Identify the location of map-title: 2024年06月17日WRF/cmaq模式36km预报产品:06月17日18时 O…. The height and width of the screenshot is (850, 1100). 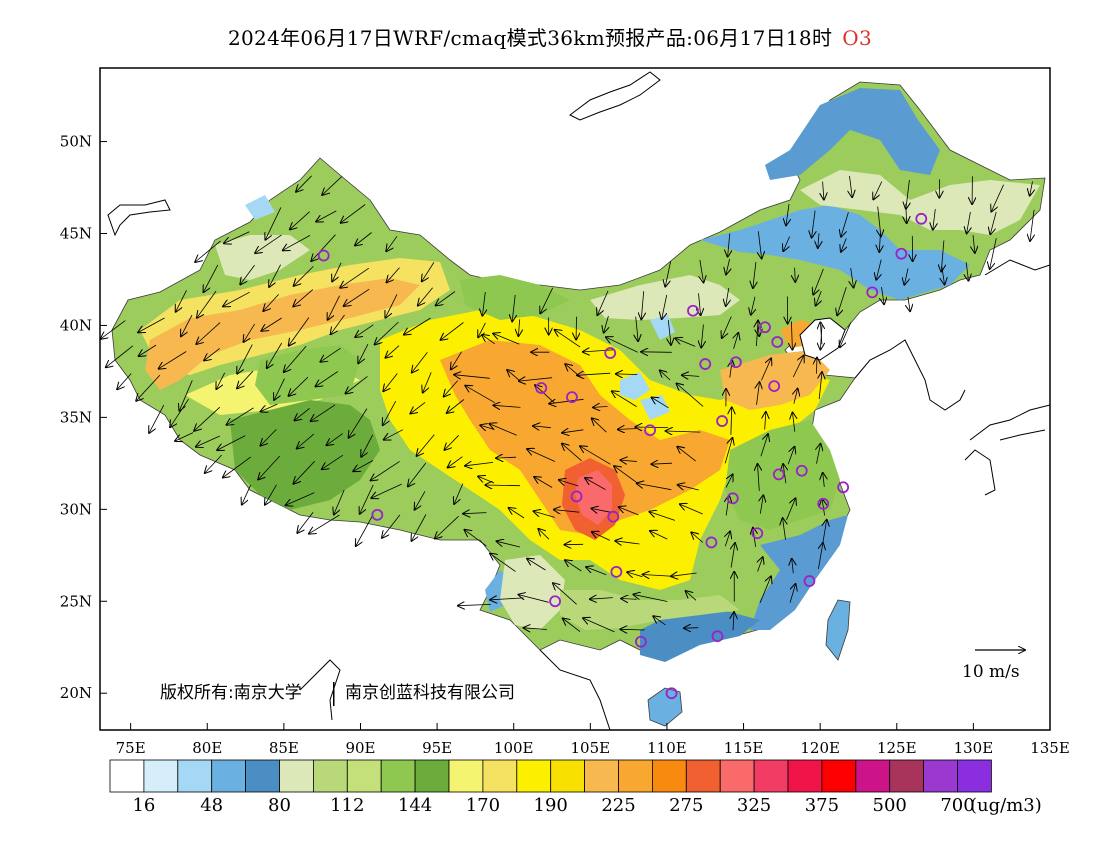
(550, 36).